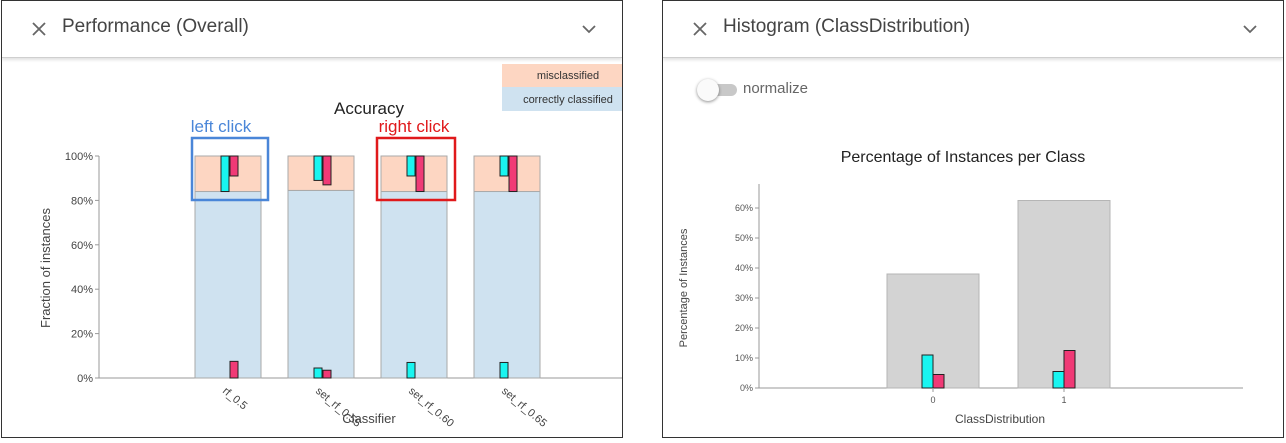  I want to click on y-tick-label: 80%, so click(82, 201).